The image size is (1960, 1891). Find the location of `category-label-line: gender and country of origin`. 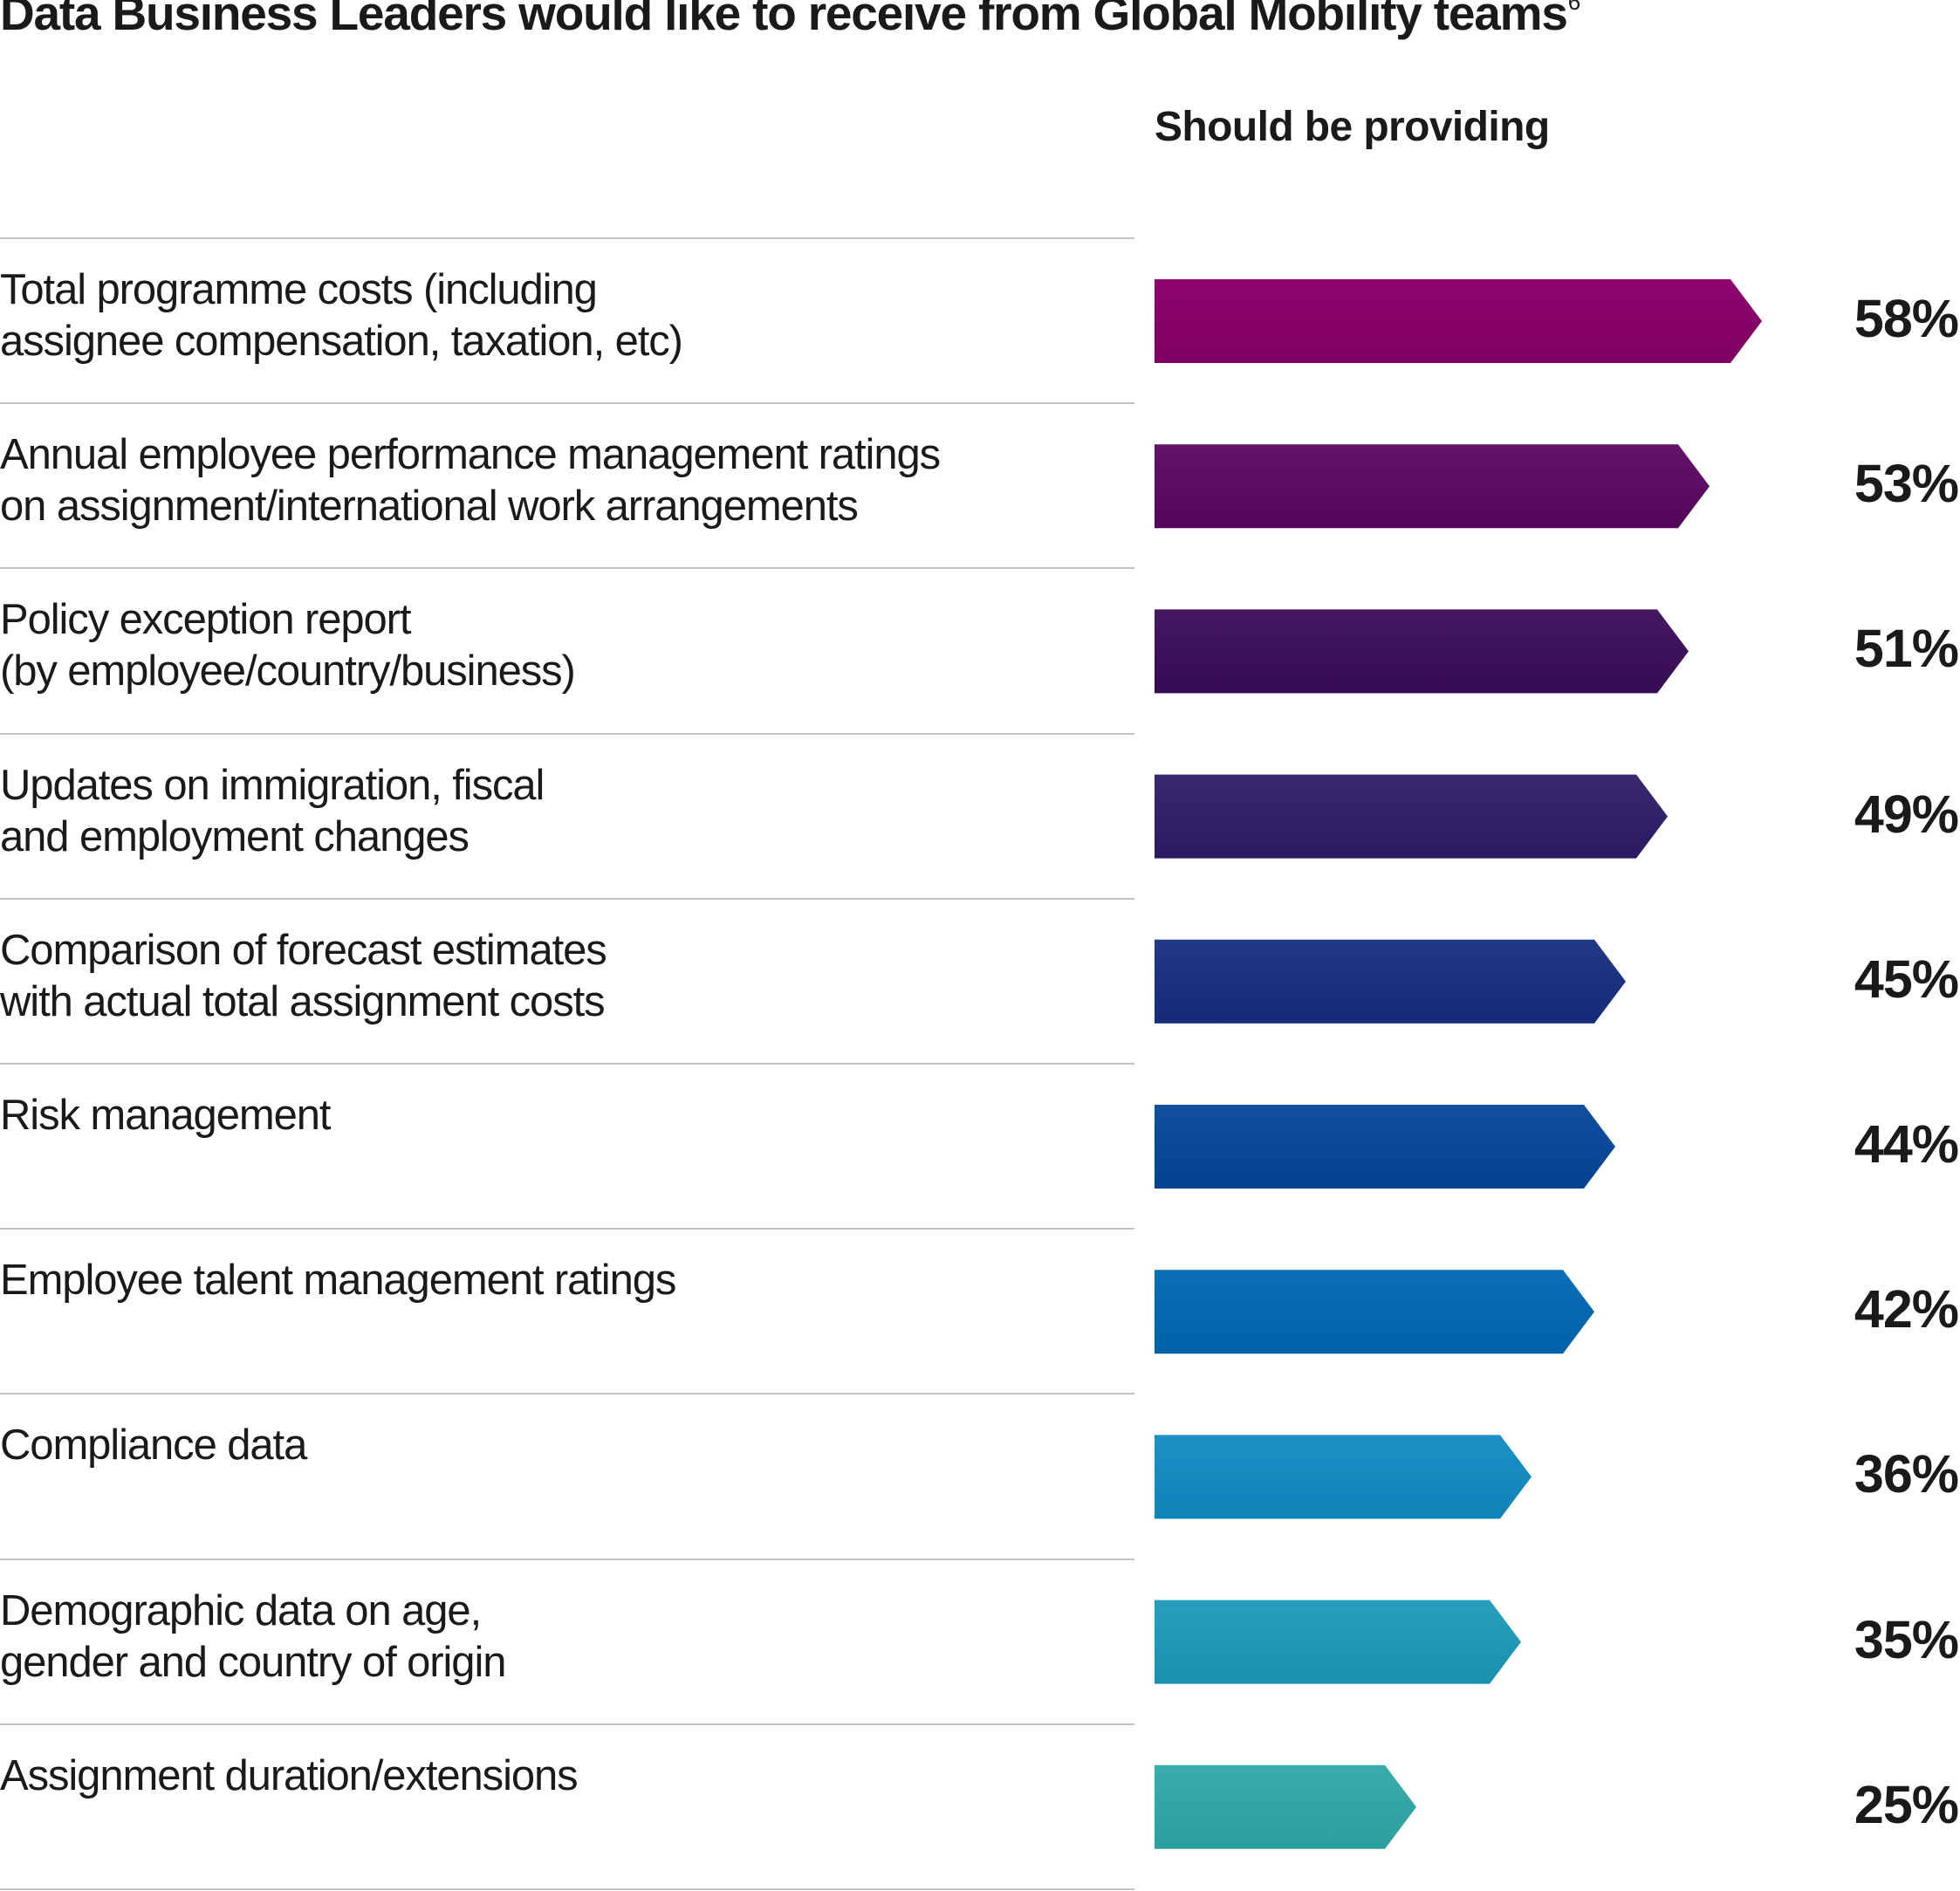

category-label-line: gender and country of origin is located at coordinates (253, 1662).